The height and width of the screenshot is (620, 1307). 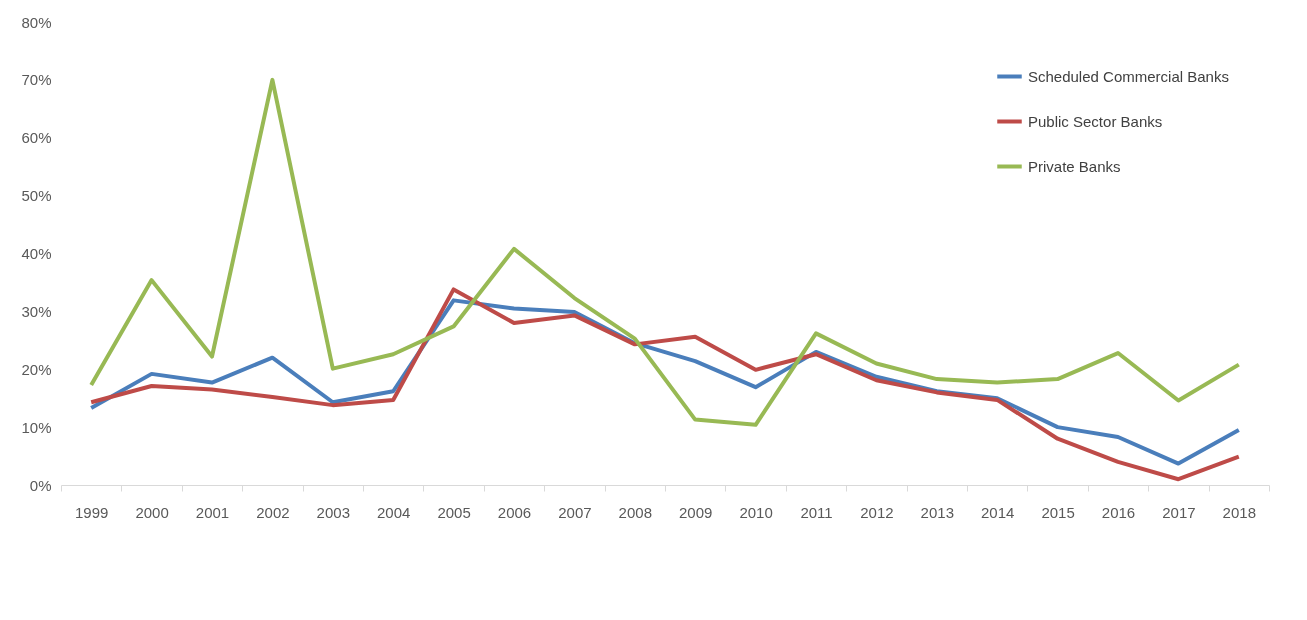 What do you see at coordinates (877, 512) in the screenshot?
I see `x-tick-label: 2012` at bounding box center [877, 512].